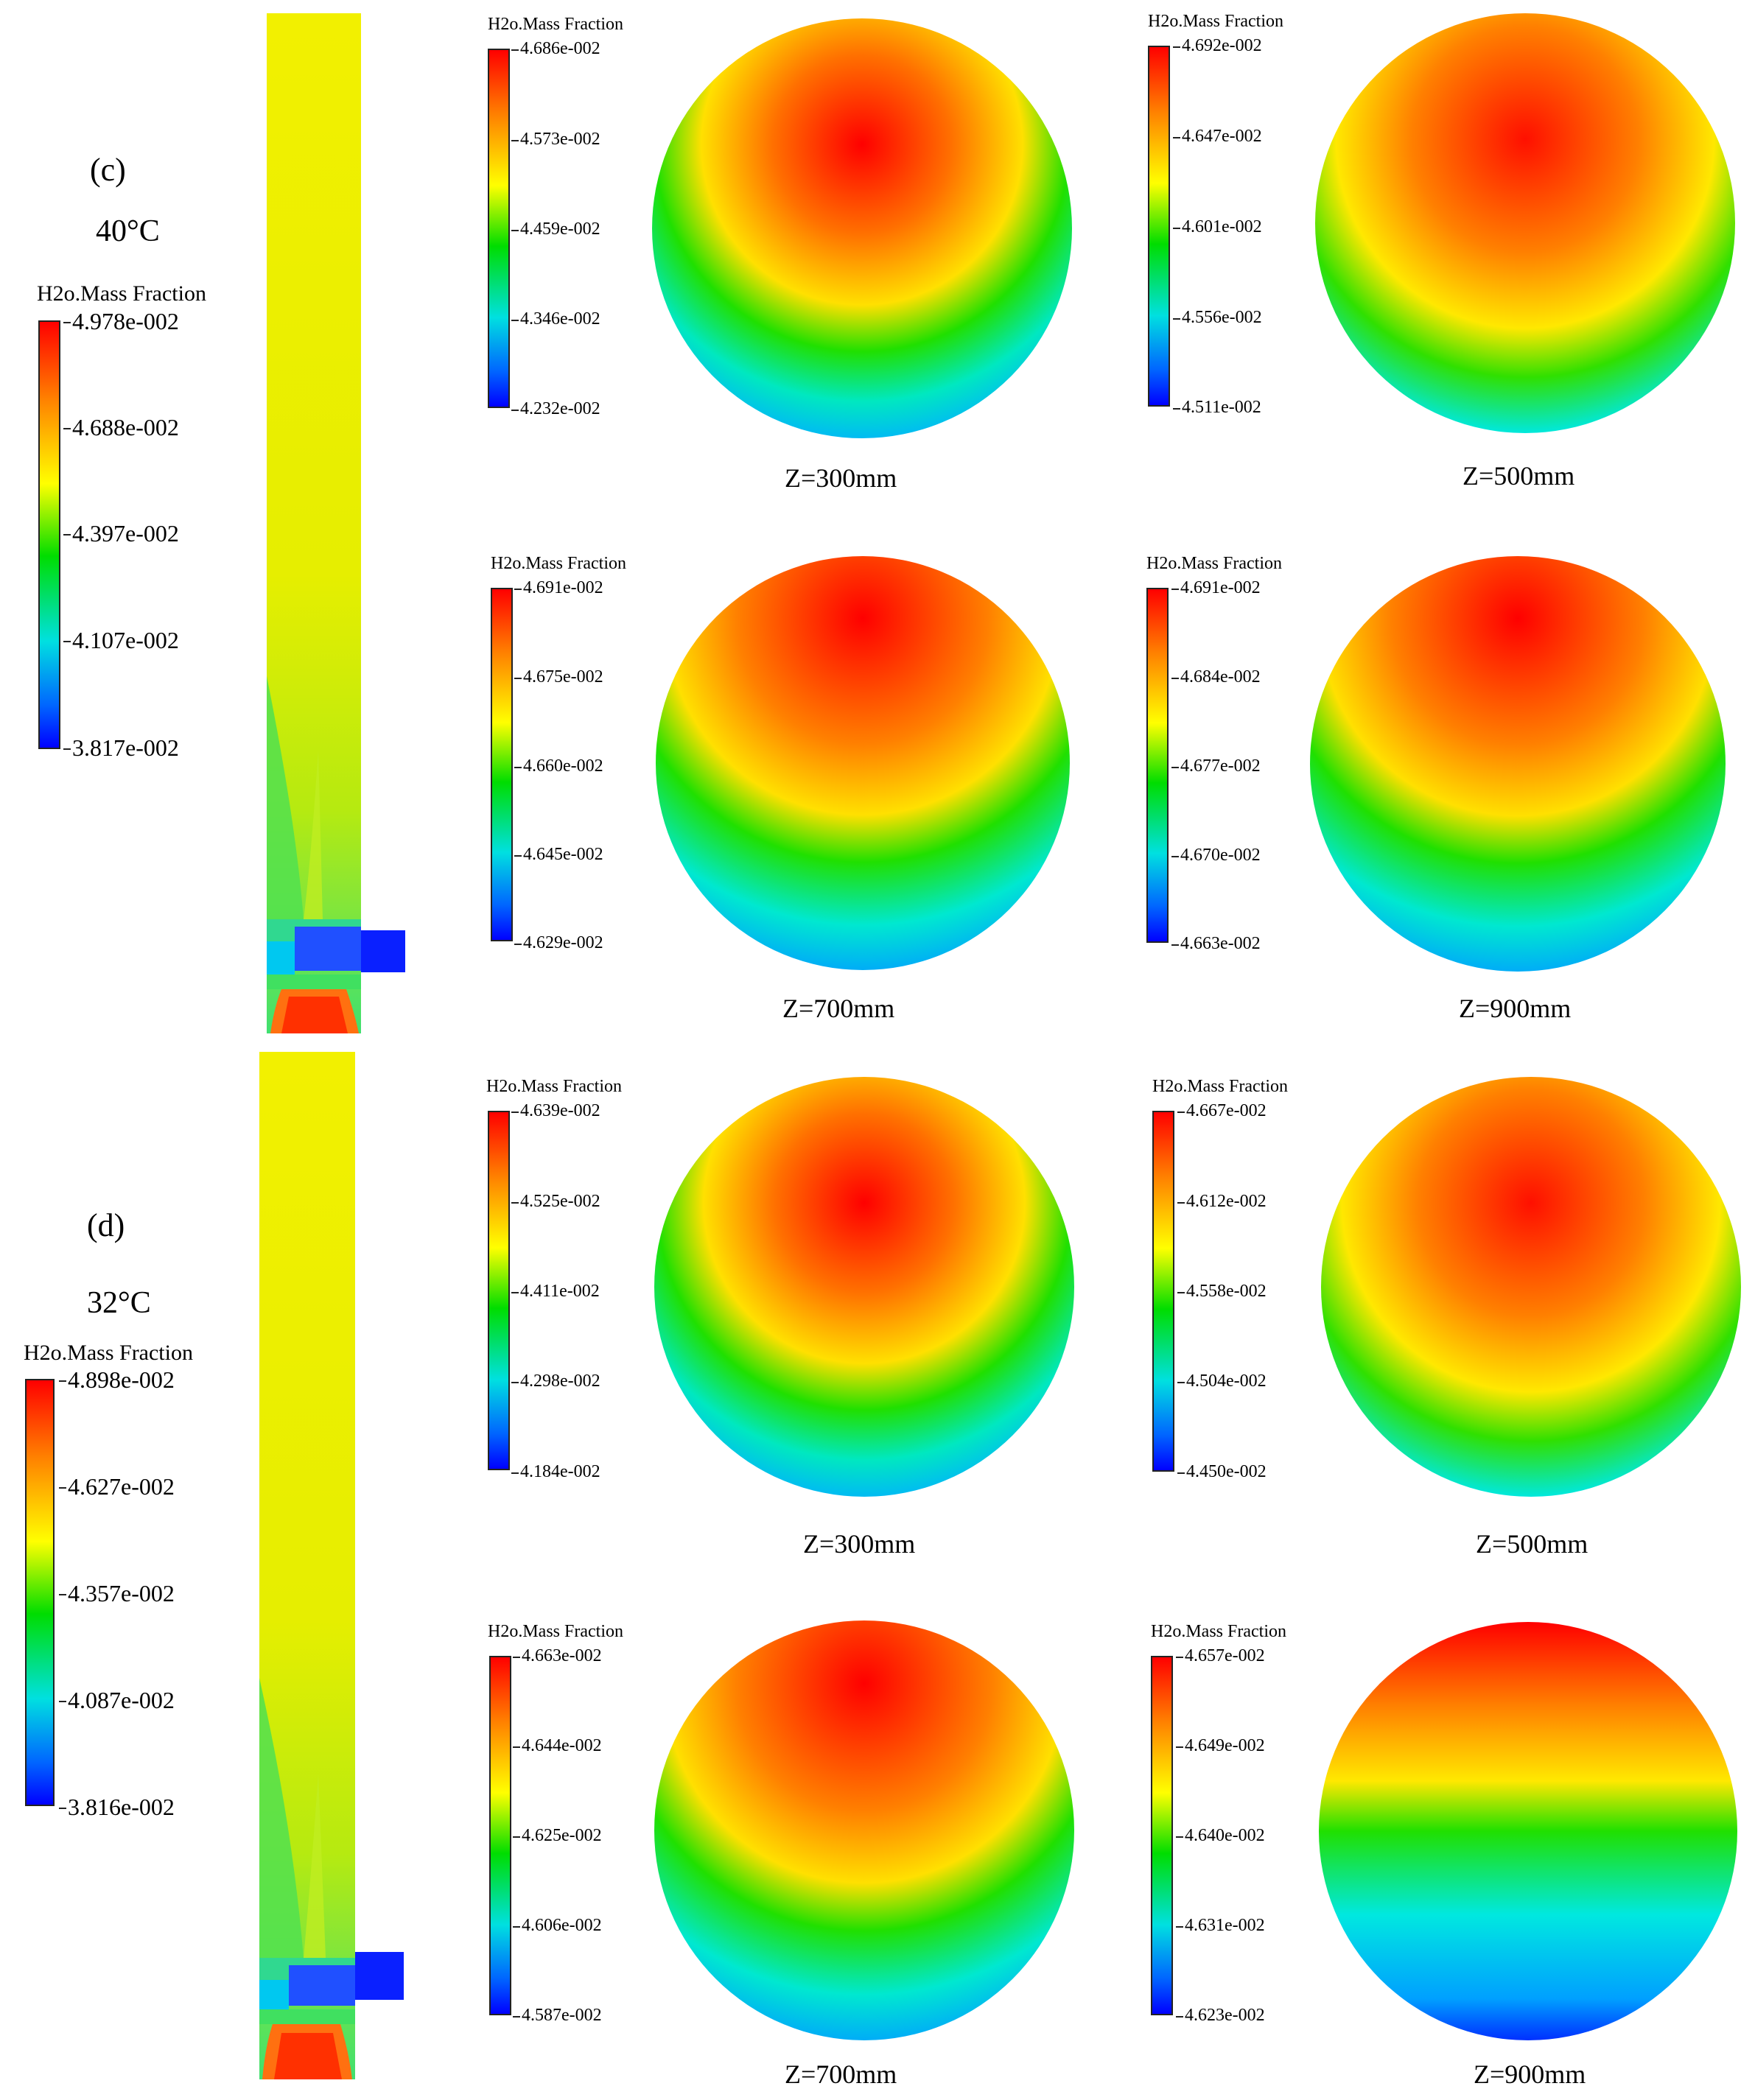  Describe the element at coordinates (1220, 1836) in the screenshot. I see `legend-tick: 4.640e-002` at that location.